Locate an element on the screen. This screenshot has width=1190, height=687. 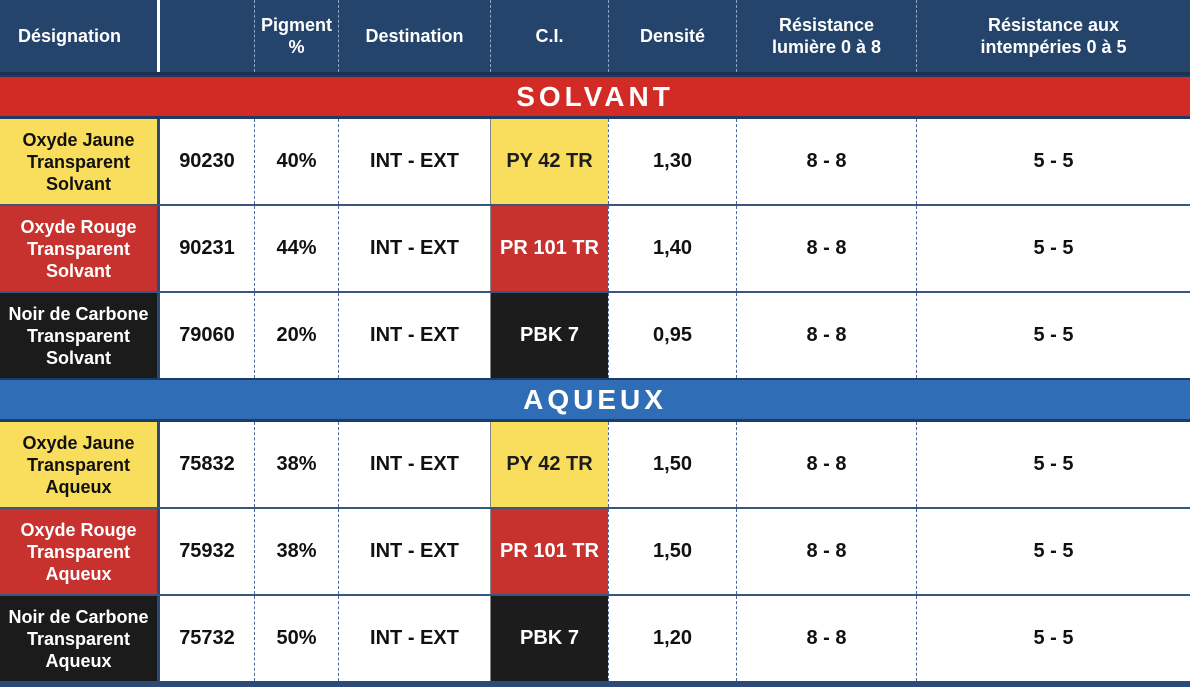
cell-densite: 1,30 is located at coordinates (672, 161).